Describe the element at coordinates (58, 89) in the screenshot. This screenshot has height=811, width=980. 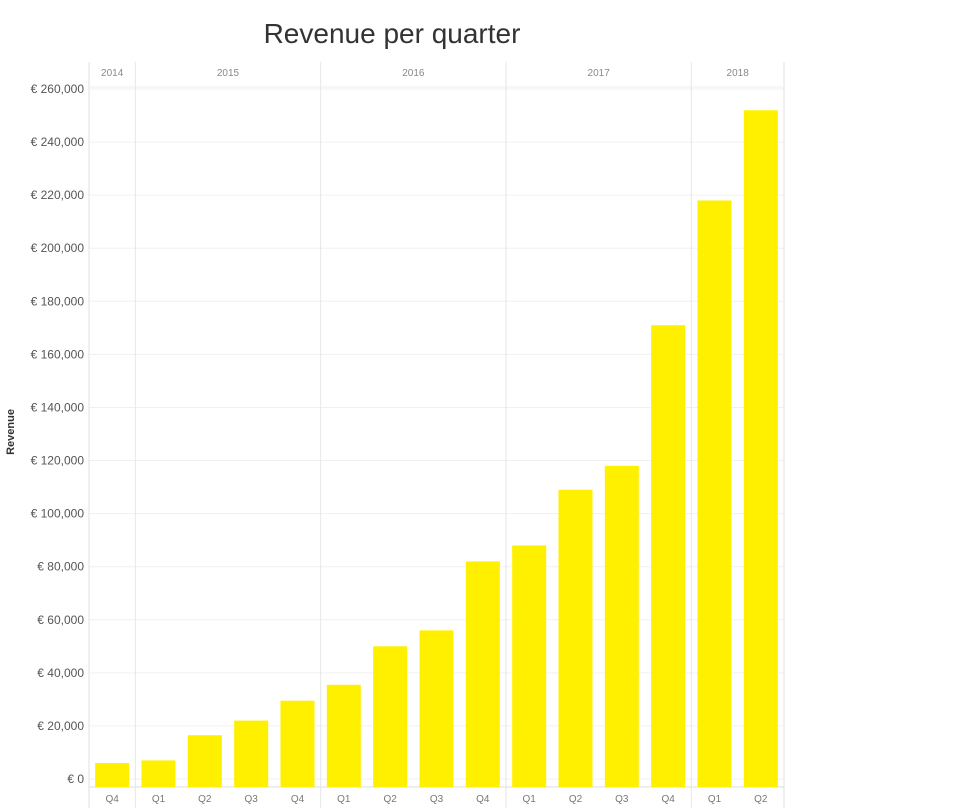
I see `y-tick-label: € 260,000` at that location.